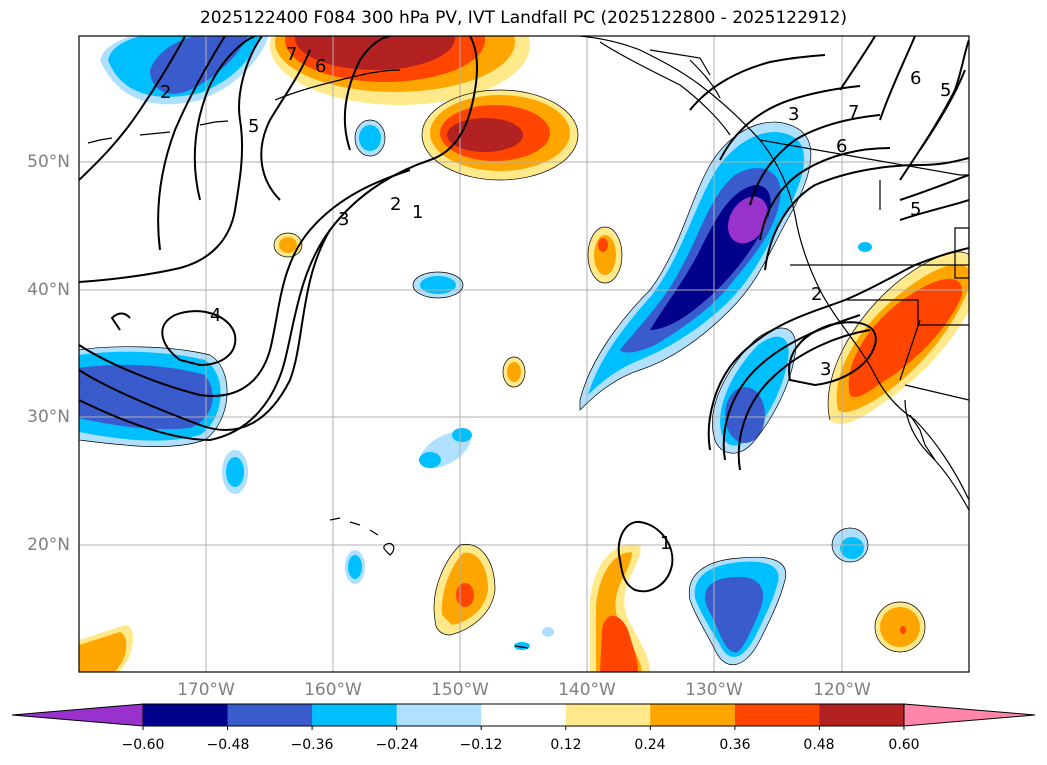 The image size is (1047, 765). Describe the element at coordinates (754, 391) in the screenshot. I see `negative-anomaly-offshore-low` at that location.